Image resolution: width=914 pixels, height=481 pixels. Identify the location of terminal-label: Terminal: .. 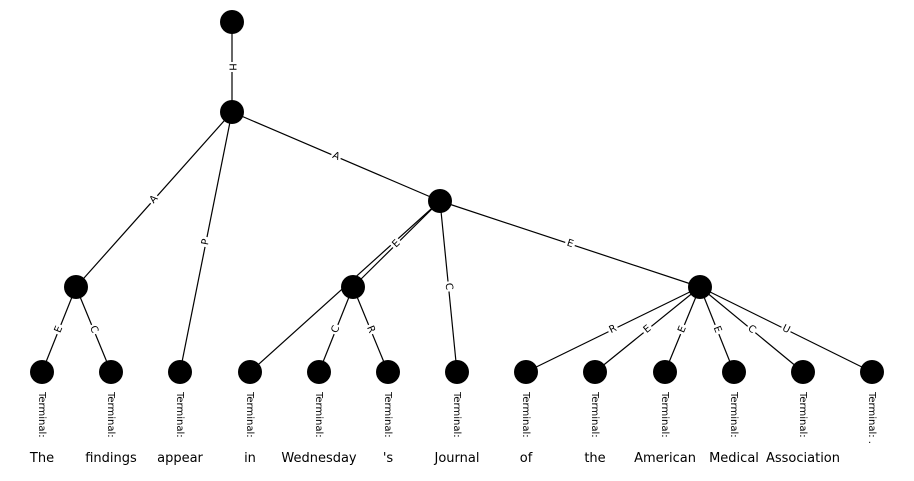
(871, 417).